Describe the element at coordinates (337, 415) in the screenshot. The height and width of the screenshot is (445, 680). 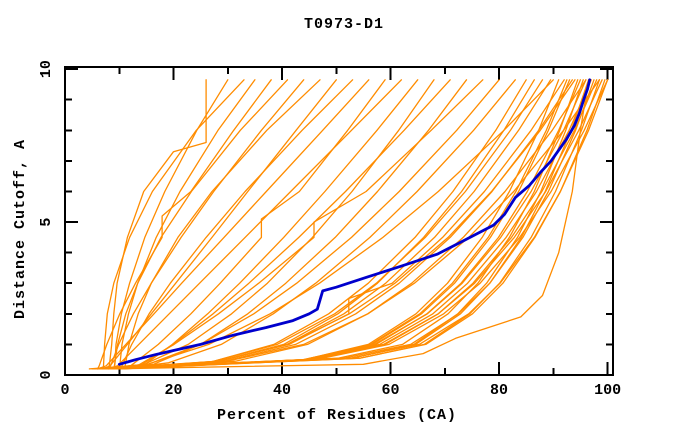
I see `x-axis-label: Percent of Residues (CA)` at that location.